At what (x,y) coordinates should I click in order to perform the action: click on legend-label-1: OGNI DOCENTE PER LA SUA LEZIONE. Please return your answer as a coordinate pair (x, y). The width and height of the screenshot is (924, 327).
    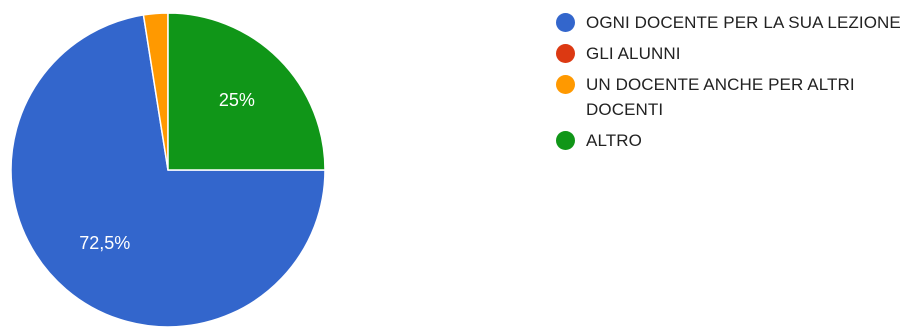
    Looking at the image, I should click on (743, 22).